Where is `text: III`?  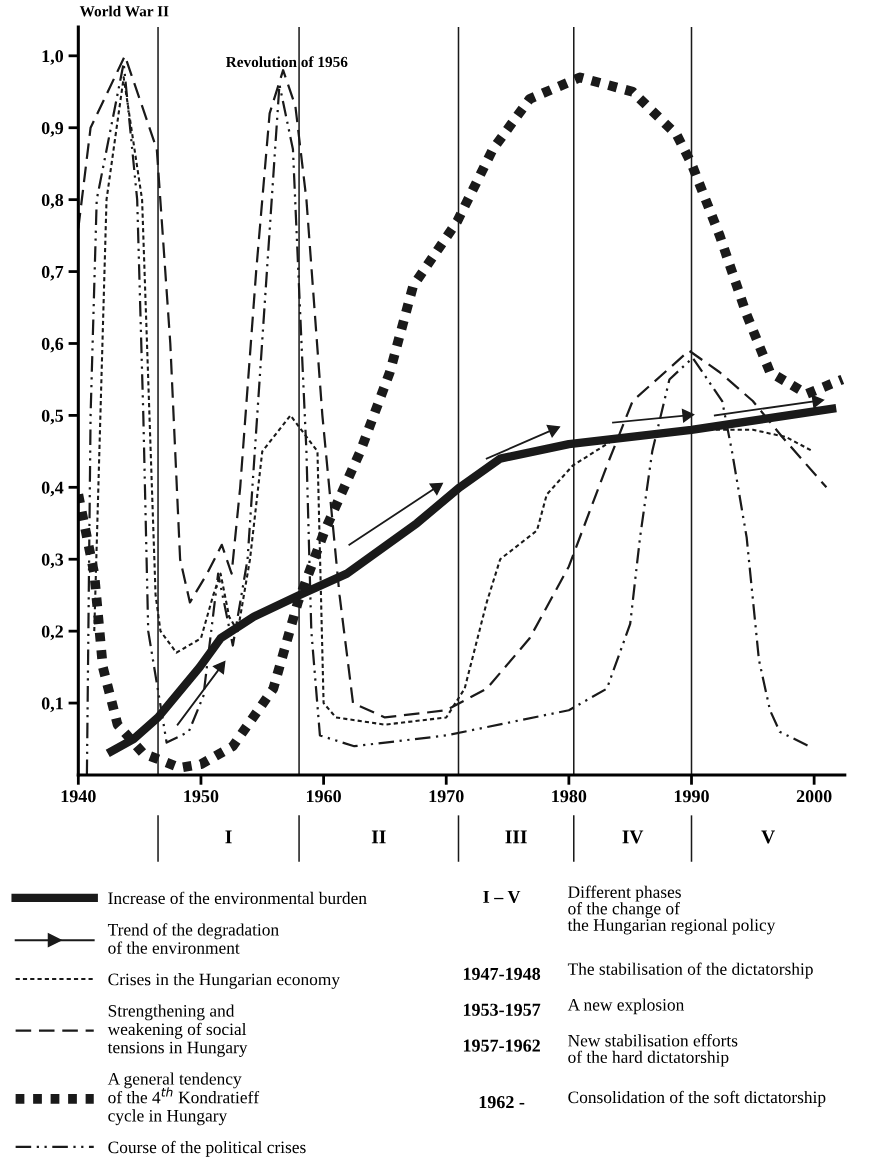 text: III is located at coordinates (516, 837).